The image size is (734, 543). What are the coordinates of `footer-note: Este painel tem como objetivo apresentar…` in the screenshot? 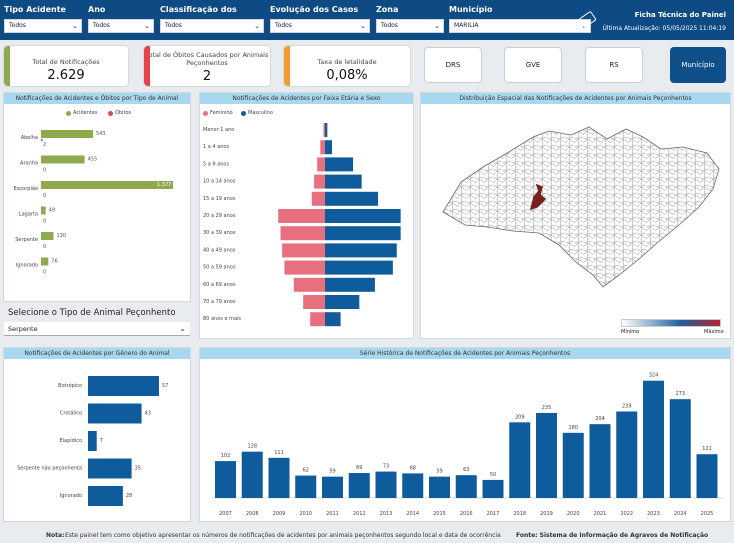 It's located at (283, 535).